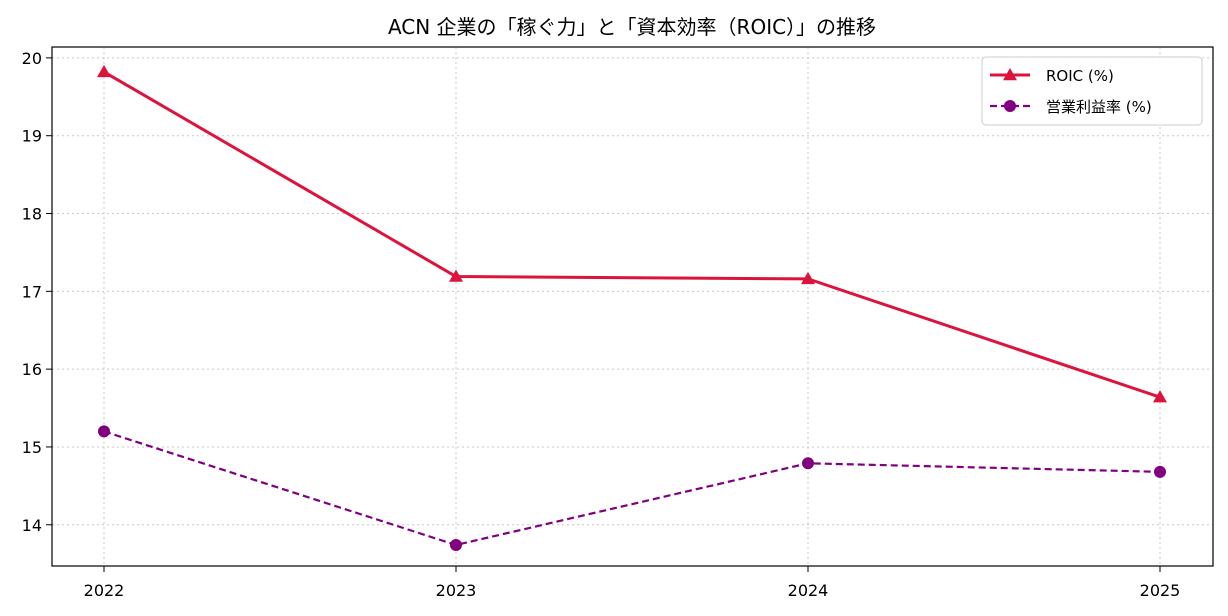 The width and height of the screenshot is (1228, 616). Describe the element at coordinates (32, 58) in the screenshot. I see `y-tick-label: 20` at that location.